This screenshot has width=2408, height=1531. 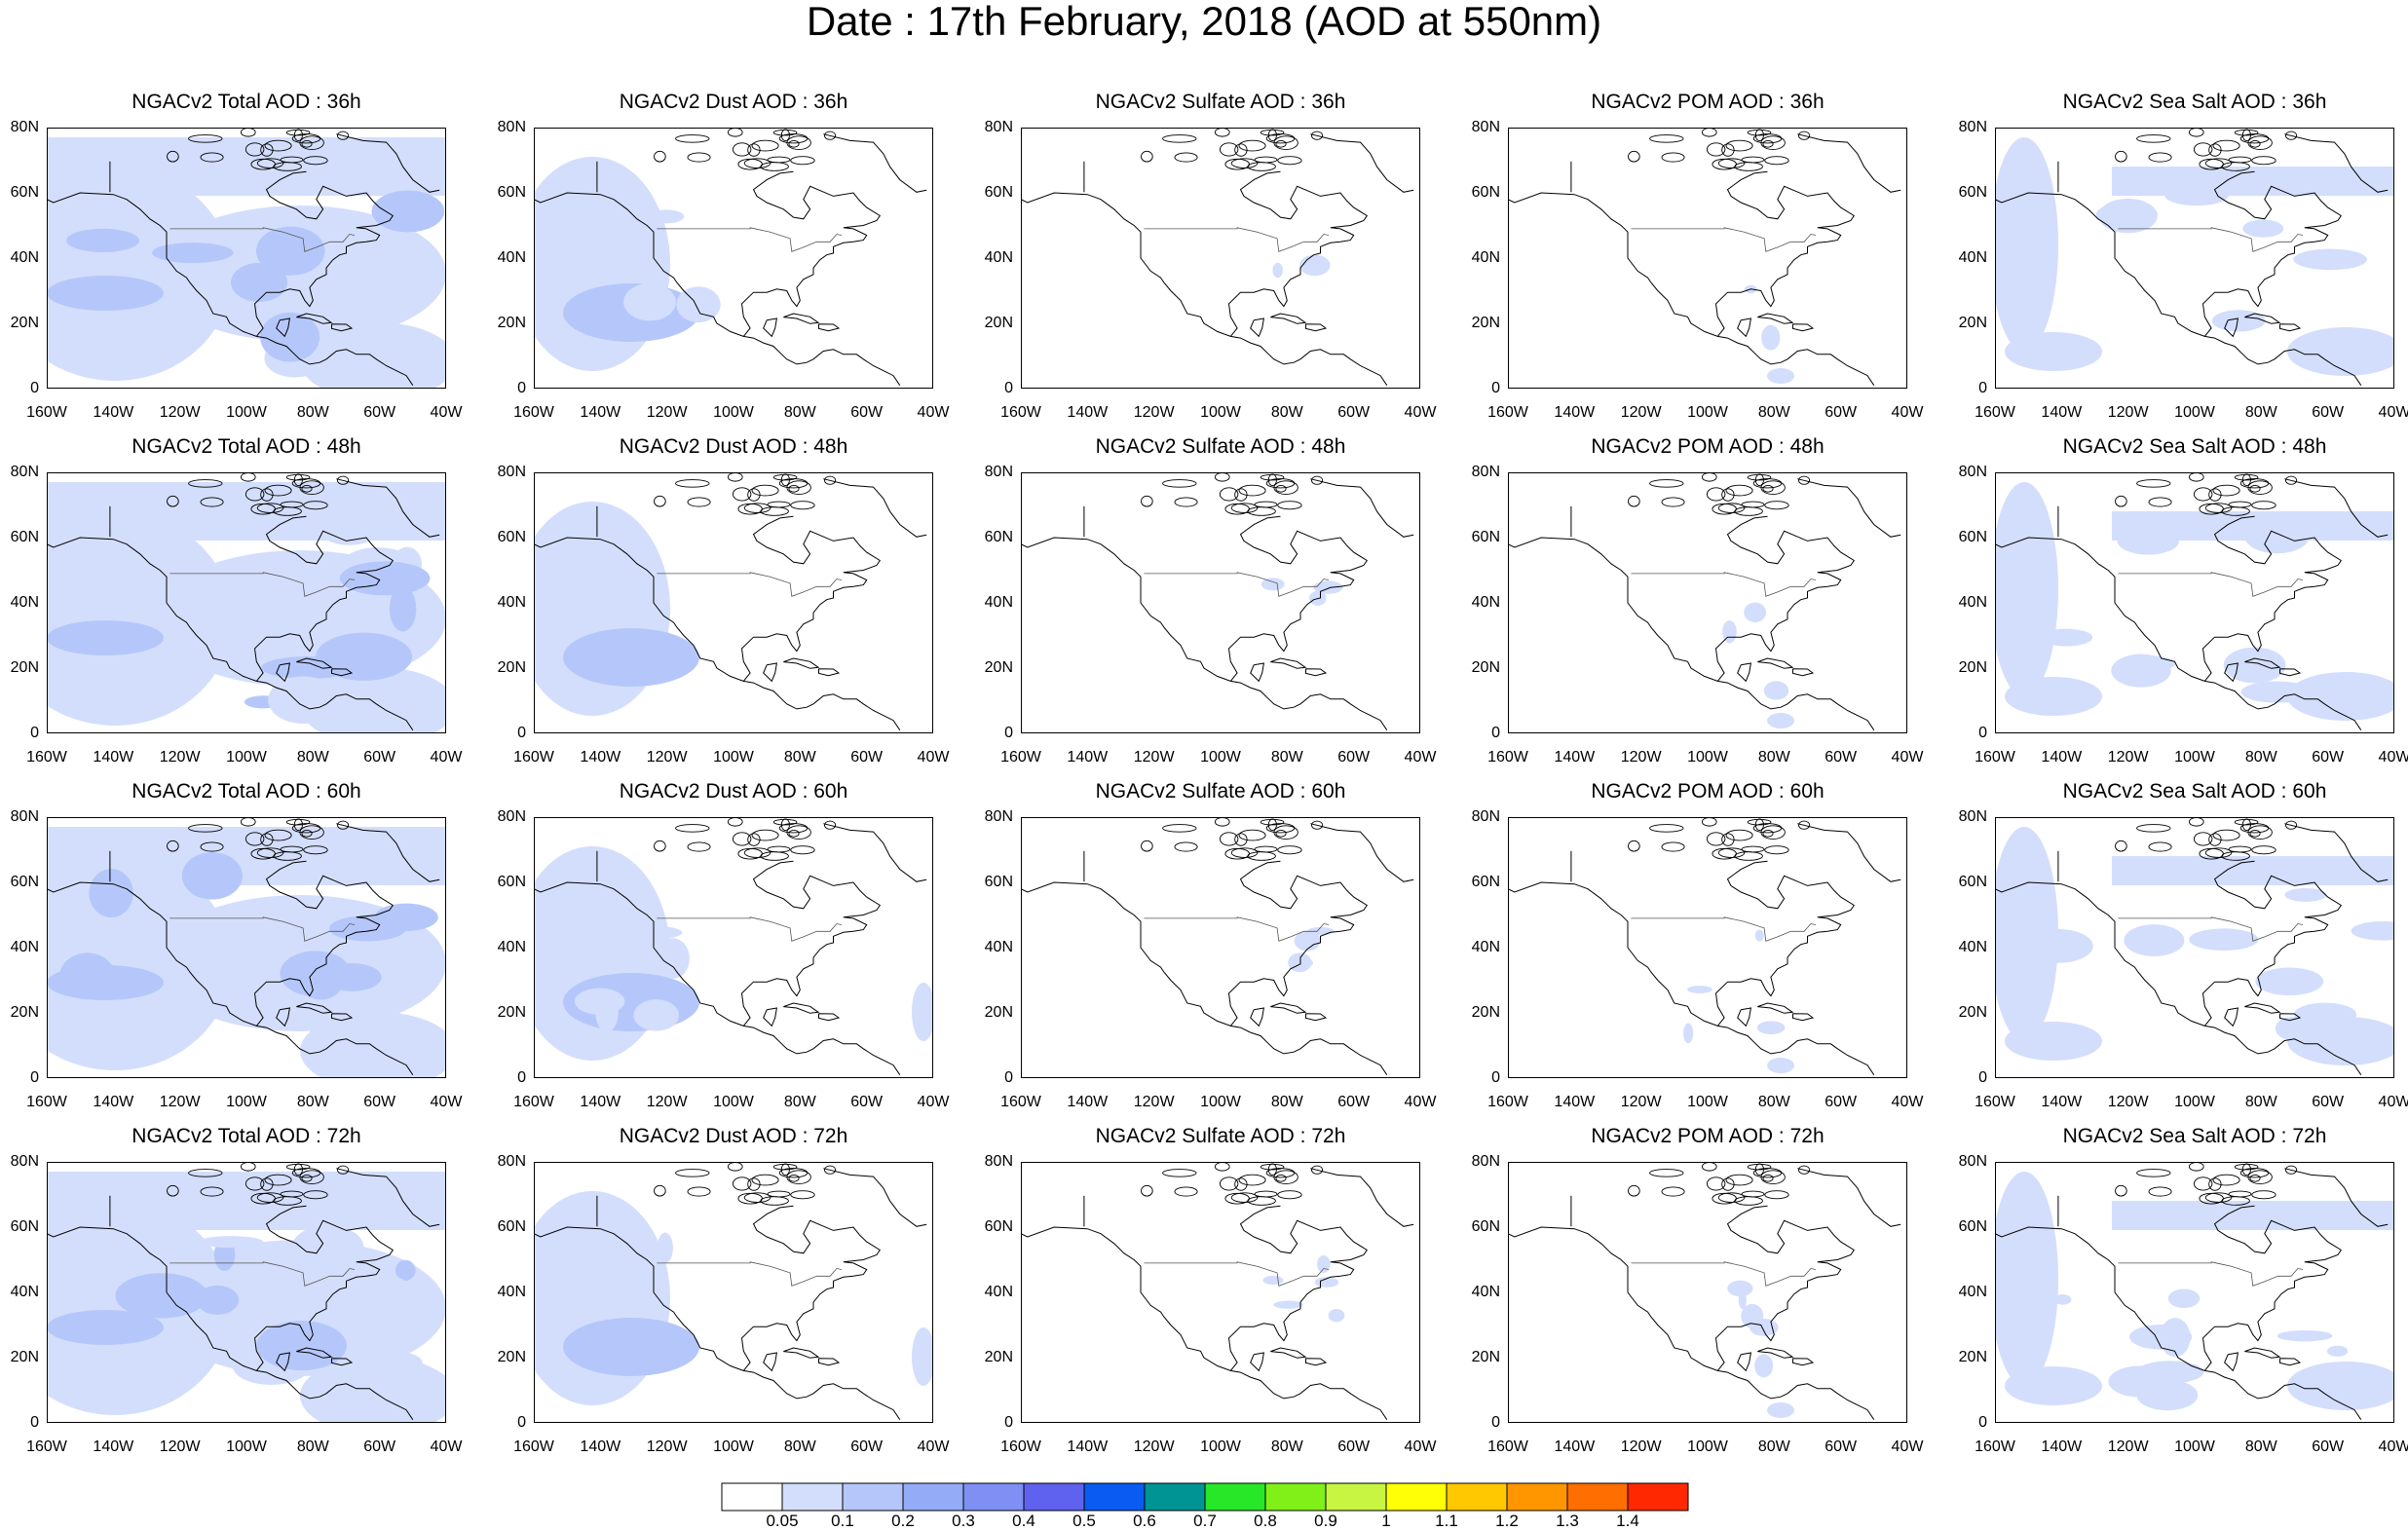 What do you see at coordinates (733, 446) in the screenshot?
I see `panel-title: NGACv2 Dust AOD : 48h` at bounding box center [733, 446].